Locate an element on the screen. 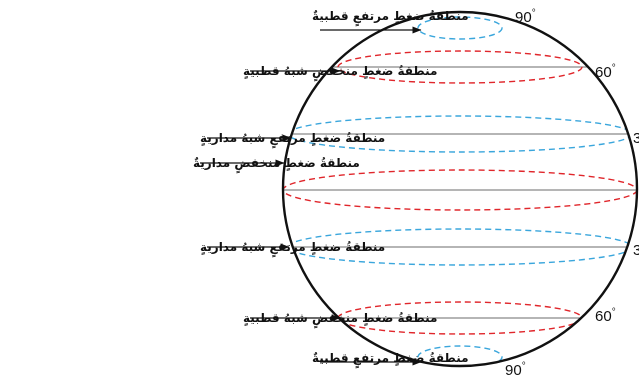 The height and width of the screenshot is (383, 639). latitude-label-90-south: 90° is located at coordinates (515, 370).